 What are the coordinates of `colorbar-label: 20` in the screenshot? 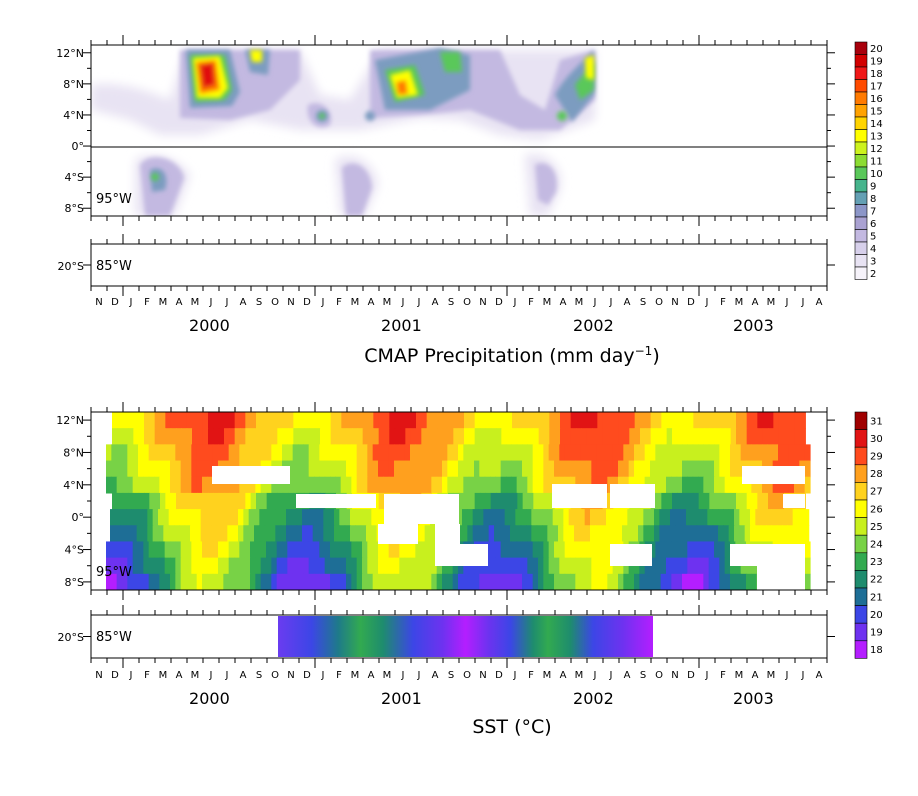 It's located at (876, 49).